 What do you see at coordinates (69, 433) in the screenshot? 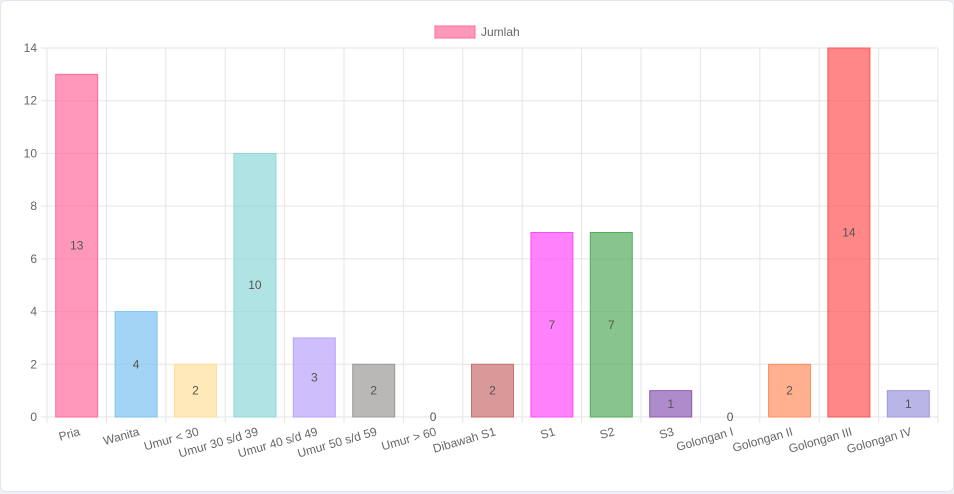
I see `x-tick-label: Pria` at bounding box center [69, 433].